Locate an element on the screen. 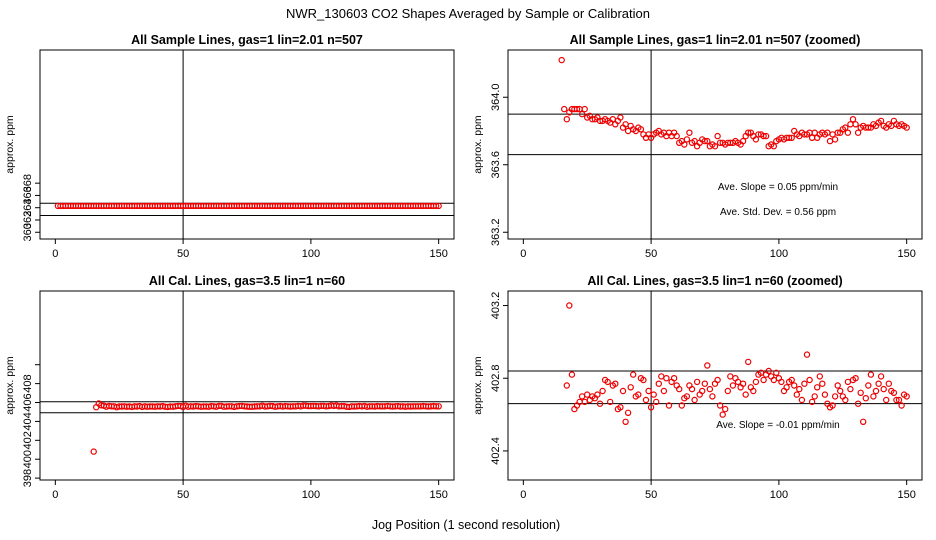 This screenshot has width=936, height=540. x-tick-label: 0 is located at coordinates (55, 495).